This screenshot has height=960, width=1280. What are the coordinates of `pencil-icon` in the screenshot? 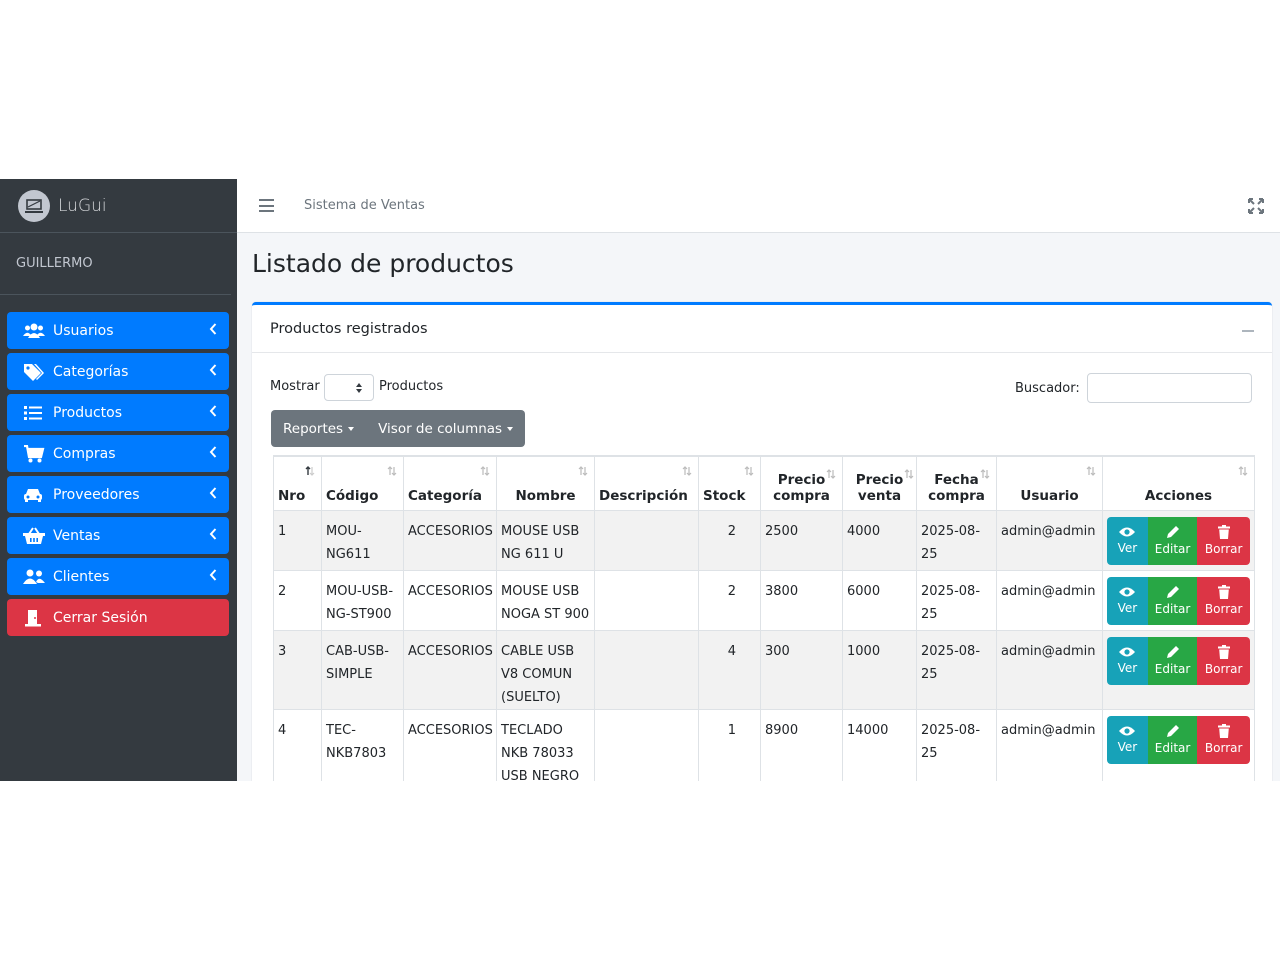 It's located at (1172, 532).